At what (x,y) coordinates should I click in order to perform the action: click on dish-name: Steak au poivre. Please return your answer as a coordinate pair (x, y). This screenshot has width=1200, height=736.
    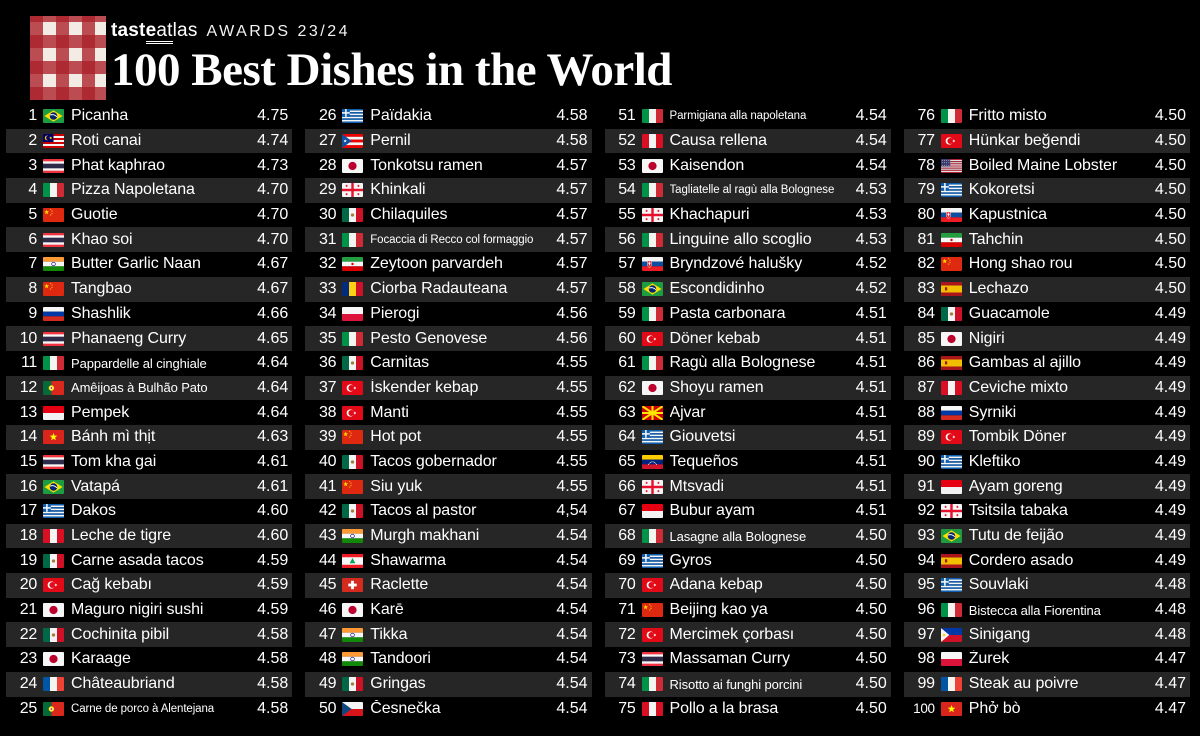
    Looking at the image, I should click on (1023, 684).